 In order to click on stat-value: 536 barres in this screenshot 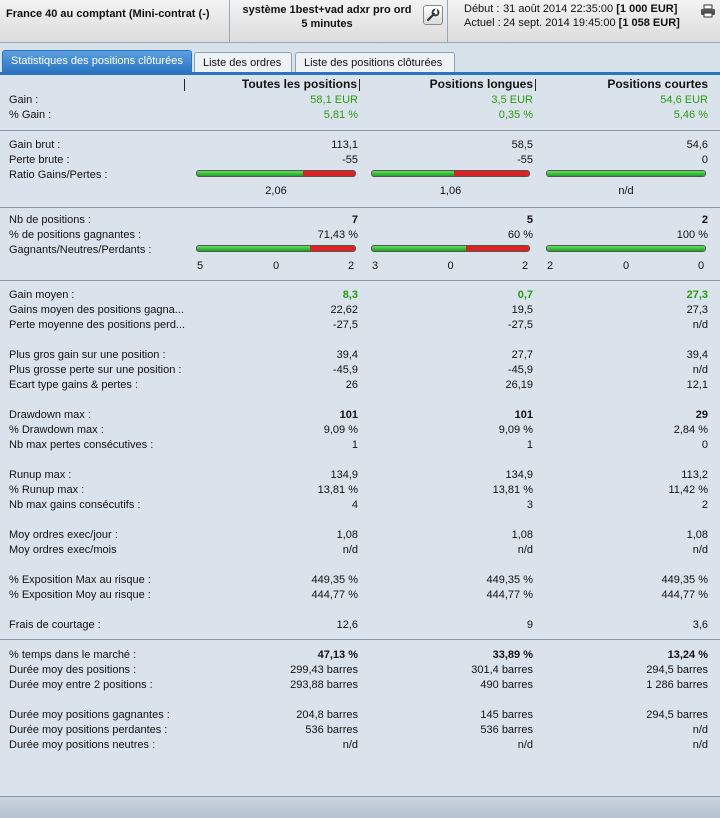, I will do `click(506, 730)`.